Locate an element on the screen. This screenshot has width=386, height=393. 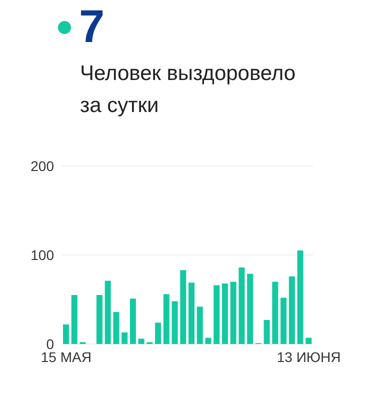
y-tick-label: 200 is located at coordinates (42, 166).